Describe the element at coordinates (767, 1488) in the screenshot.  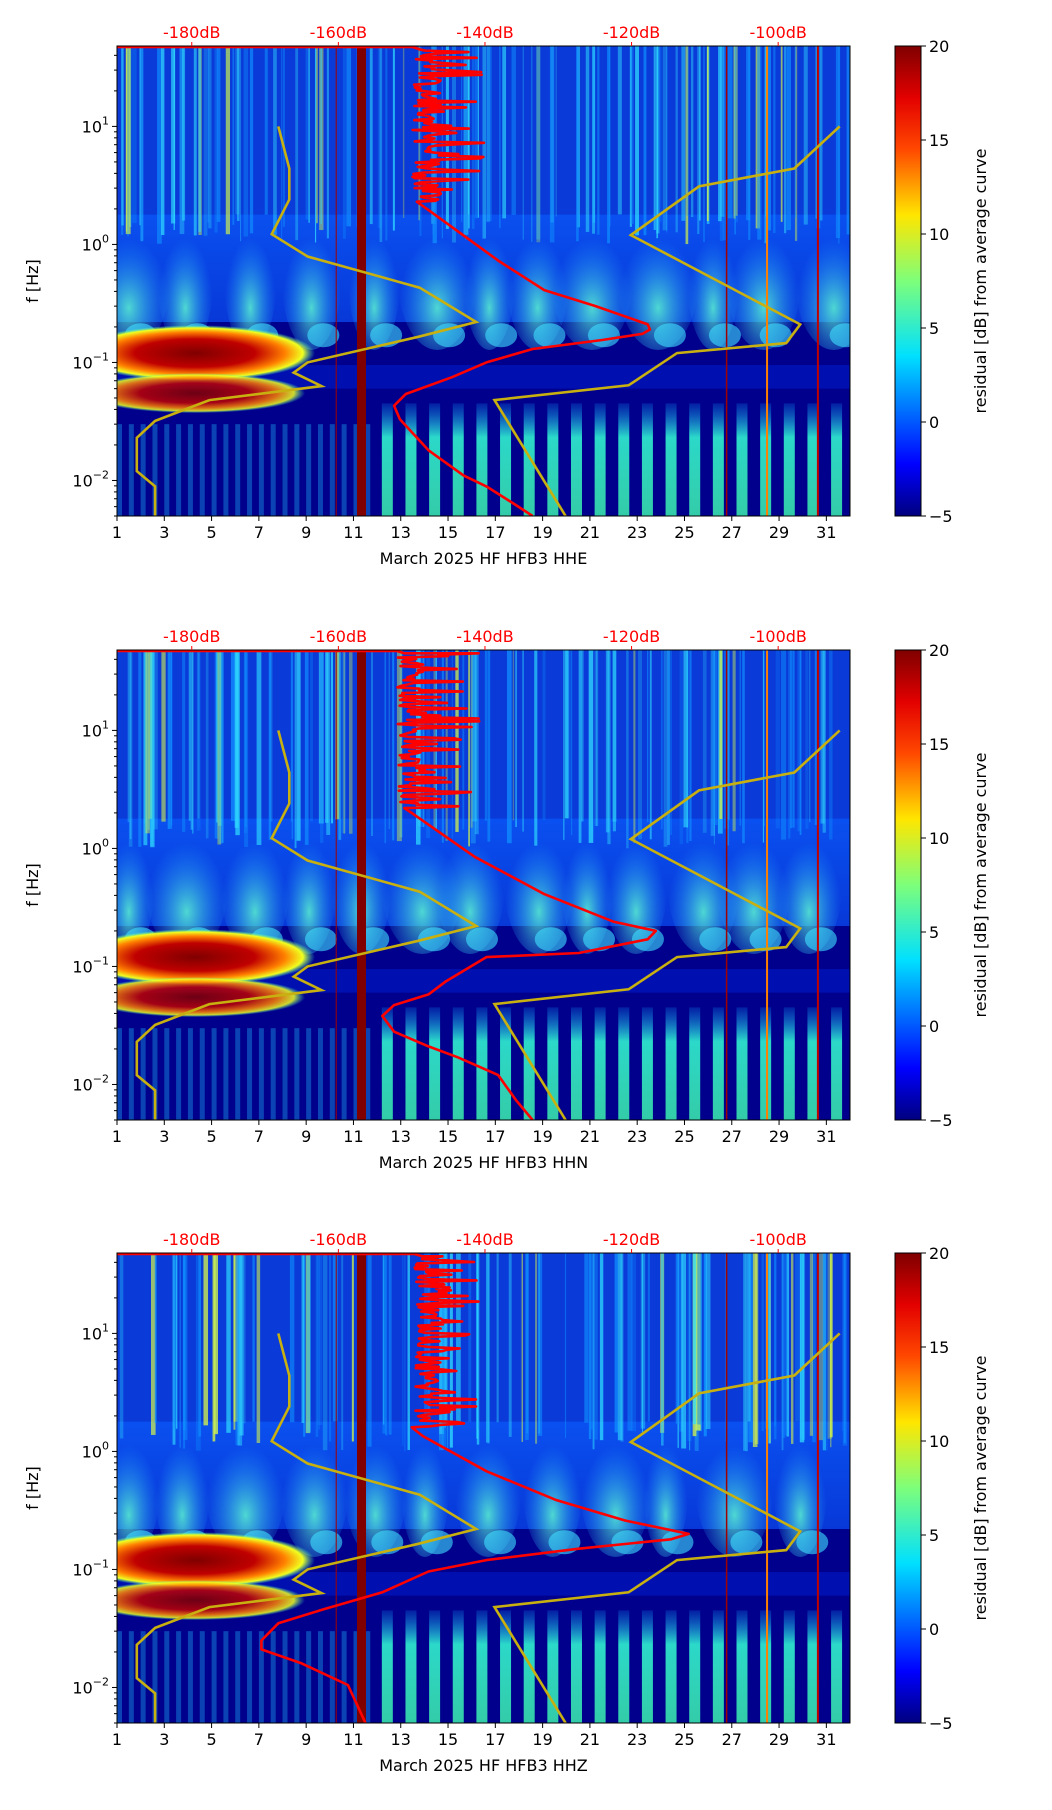
I see `spectrogram-artifact-line` at that location.